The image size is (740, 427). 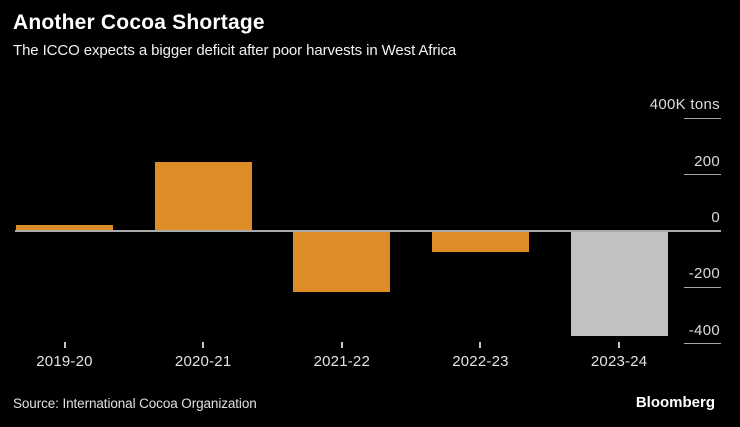 What do you see at coordinates (715, 217) in the screenshot?
I see `y-tick-label-0: 0` at bounding box center [715, 217].